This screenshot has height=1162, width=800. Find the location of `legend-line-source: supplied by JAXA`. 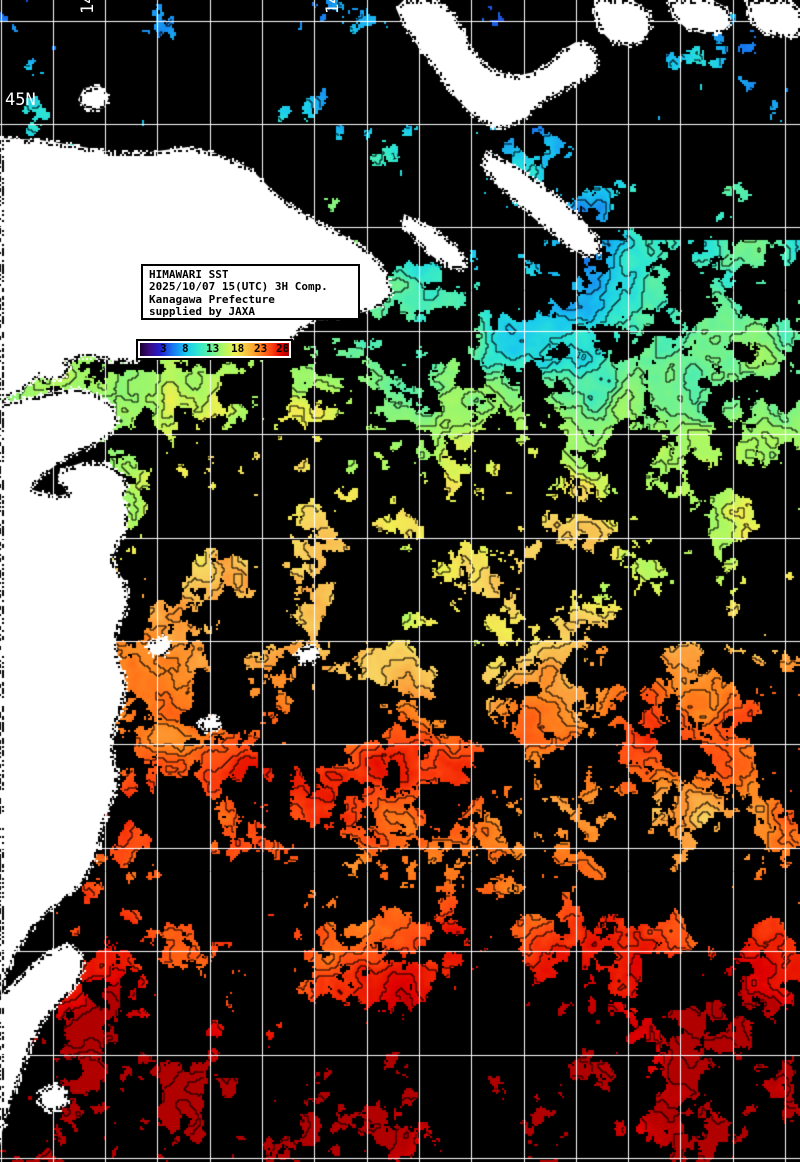

legend-line-source: supplied by JAXA is located at coordinates (202, 312).